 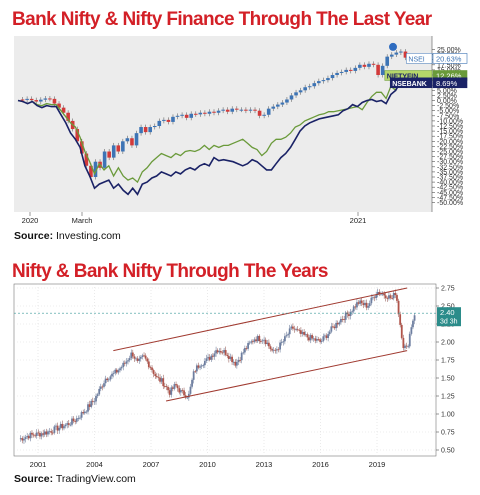 What do you see at coordinates (450, 132) in the screenshot?
I see `chart1-y-tick-label: -15.00%` at bounding box center [450, 132].